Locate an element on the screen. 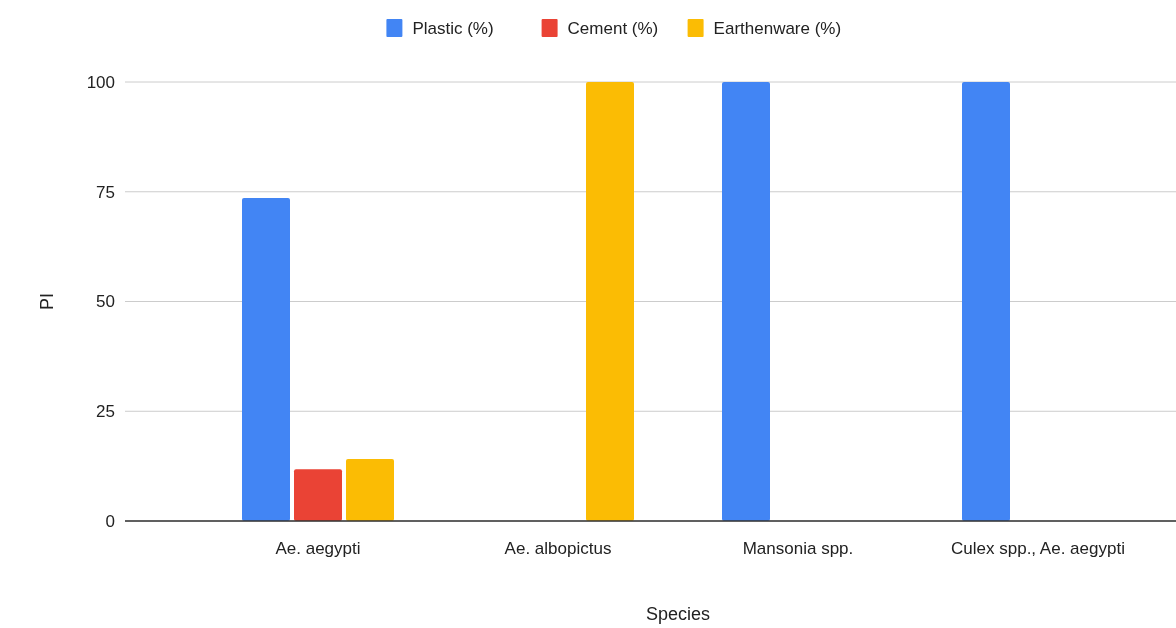 This screenshot has width=1176, height=628. legend-label: Earthenware (%) is located at coordinates (777, 28).